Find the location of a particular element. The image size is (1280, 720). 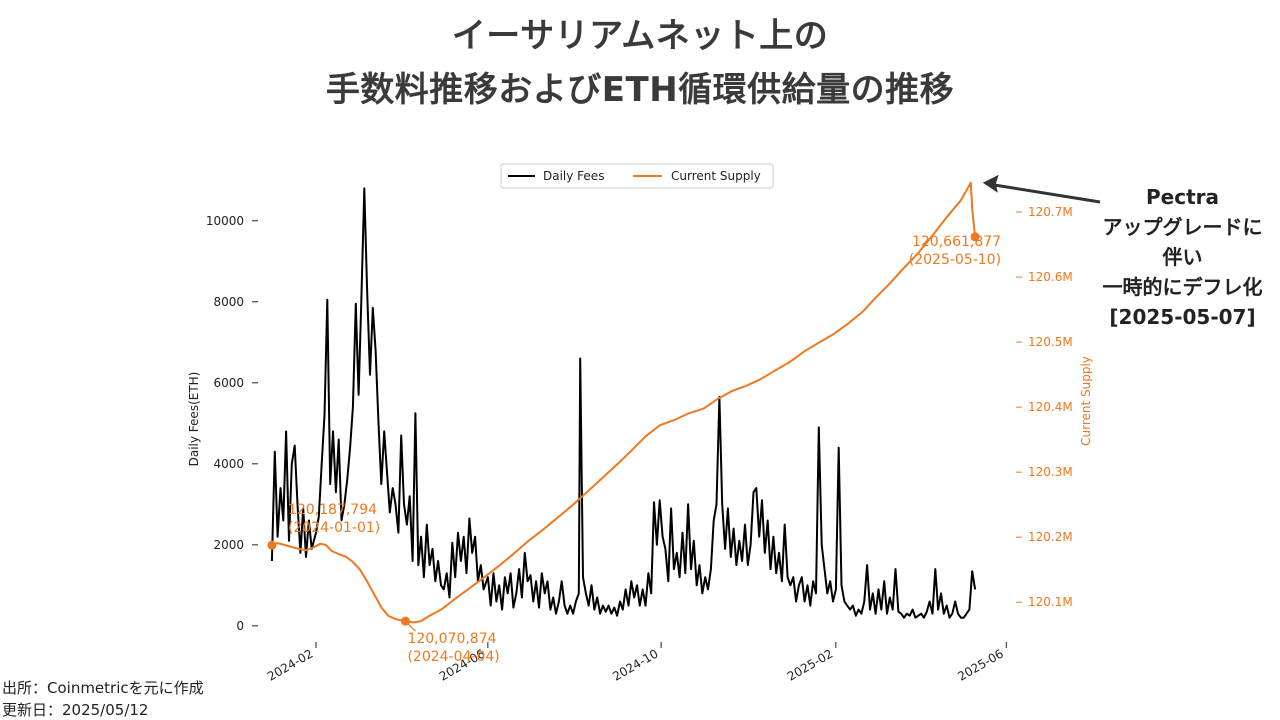

y-left-tick-label: 0 is located at coordinates (240, 626).